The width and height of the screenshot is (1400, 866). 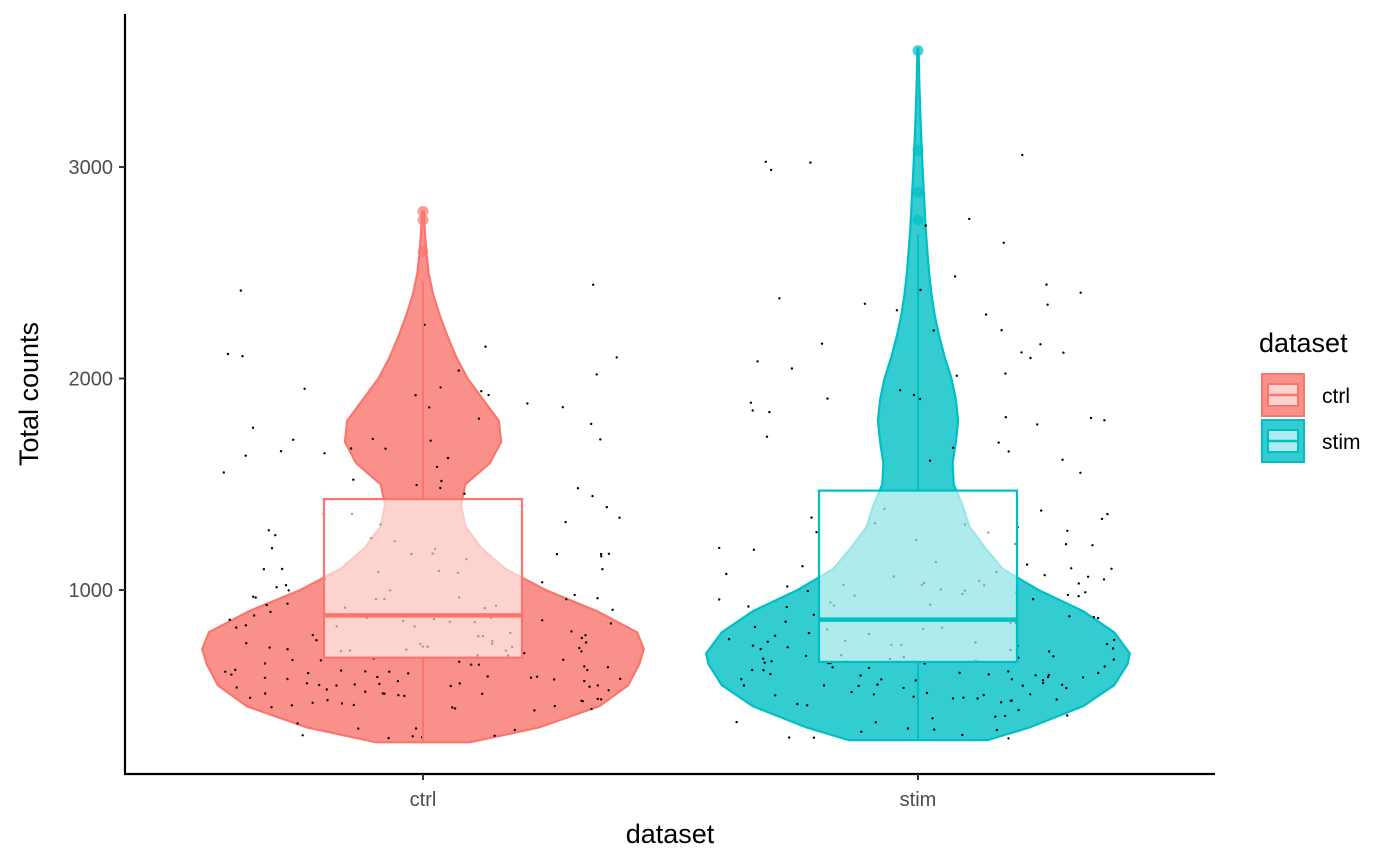 I want to click on x-axis-title: dataset, so click(x=670, y=834).